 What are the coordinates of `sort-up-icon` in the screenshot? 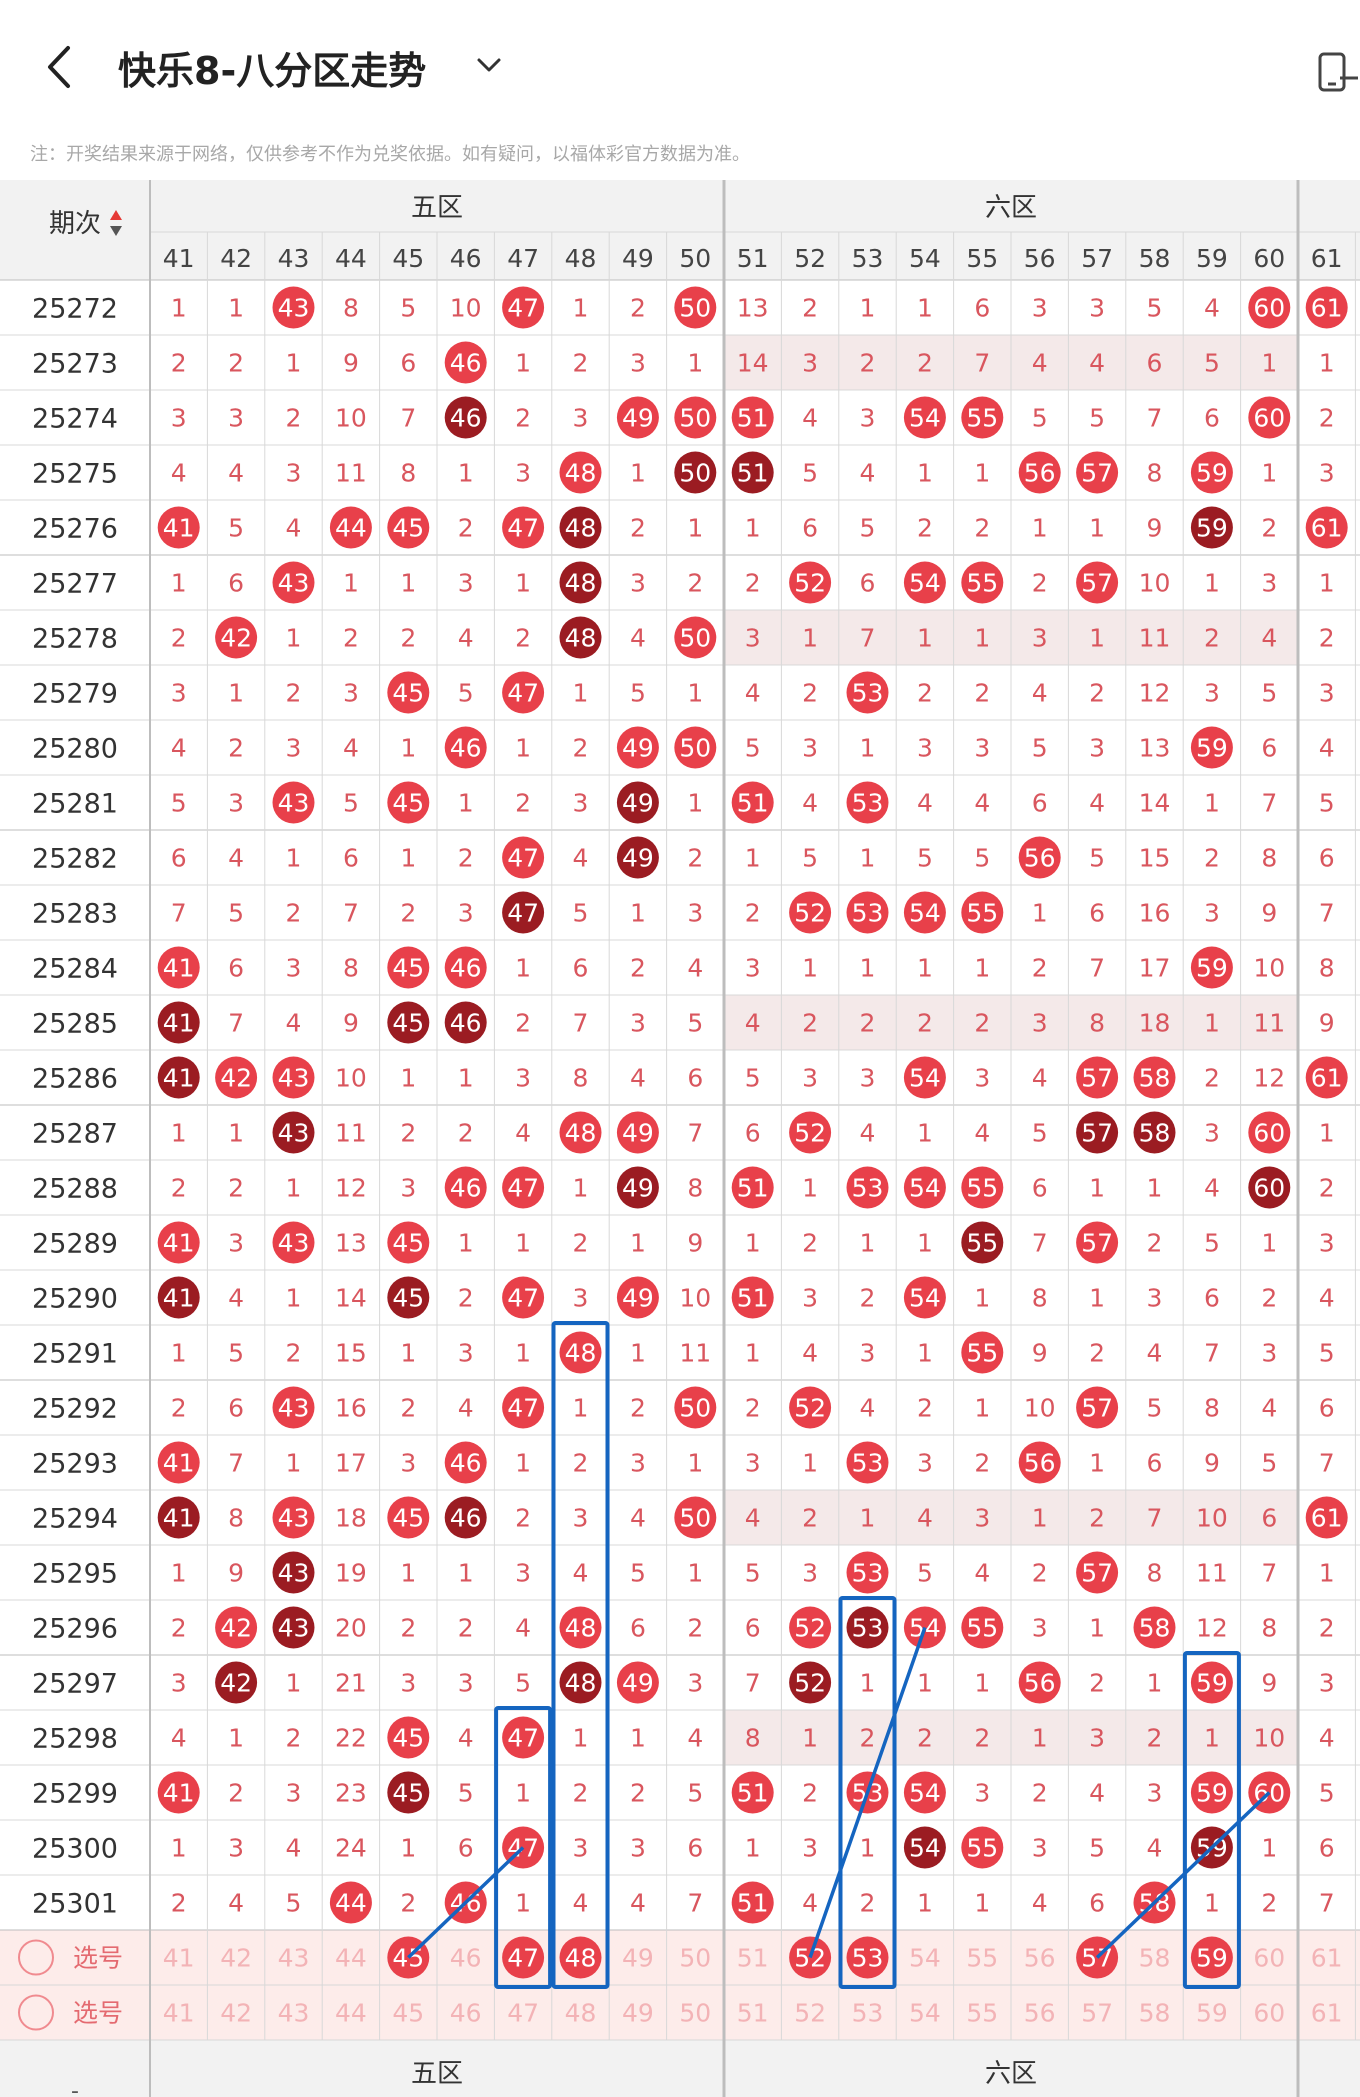 It's located at (116, 215).